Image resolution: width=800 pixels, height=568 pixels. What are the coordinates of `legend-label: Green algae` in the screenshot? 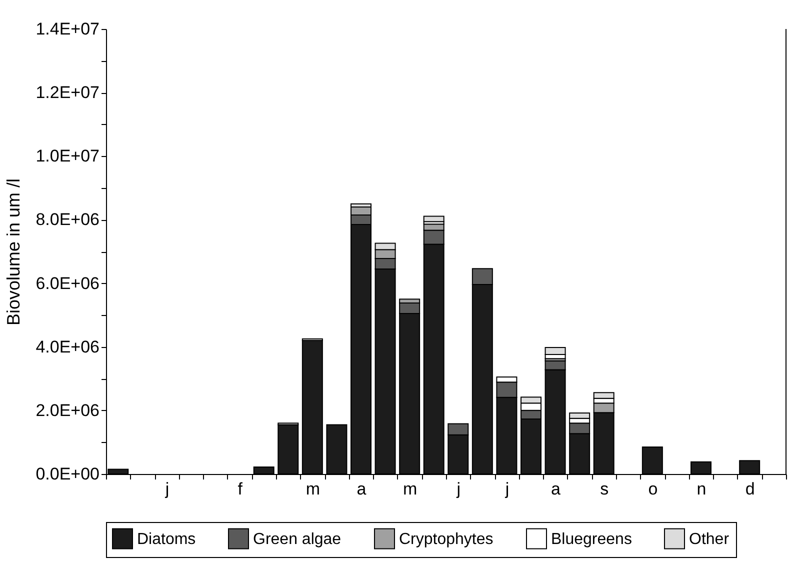 It's located at (297, 539).